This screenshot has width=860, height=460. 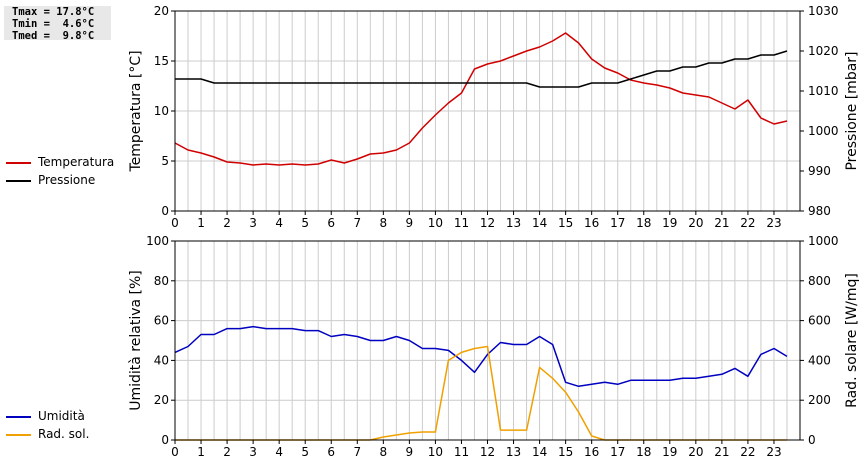 What do you see at coordinates (384, 452) in the screenshot?
I see `bottom-x-tick-label: 8` at bounding box center [384, 452].